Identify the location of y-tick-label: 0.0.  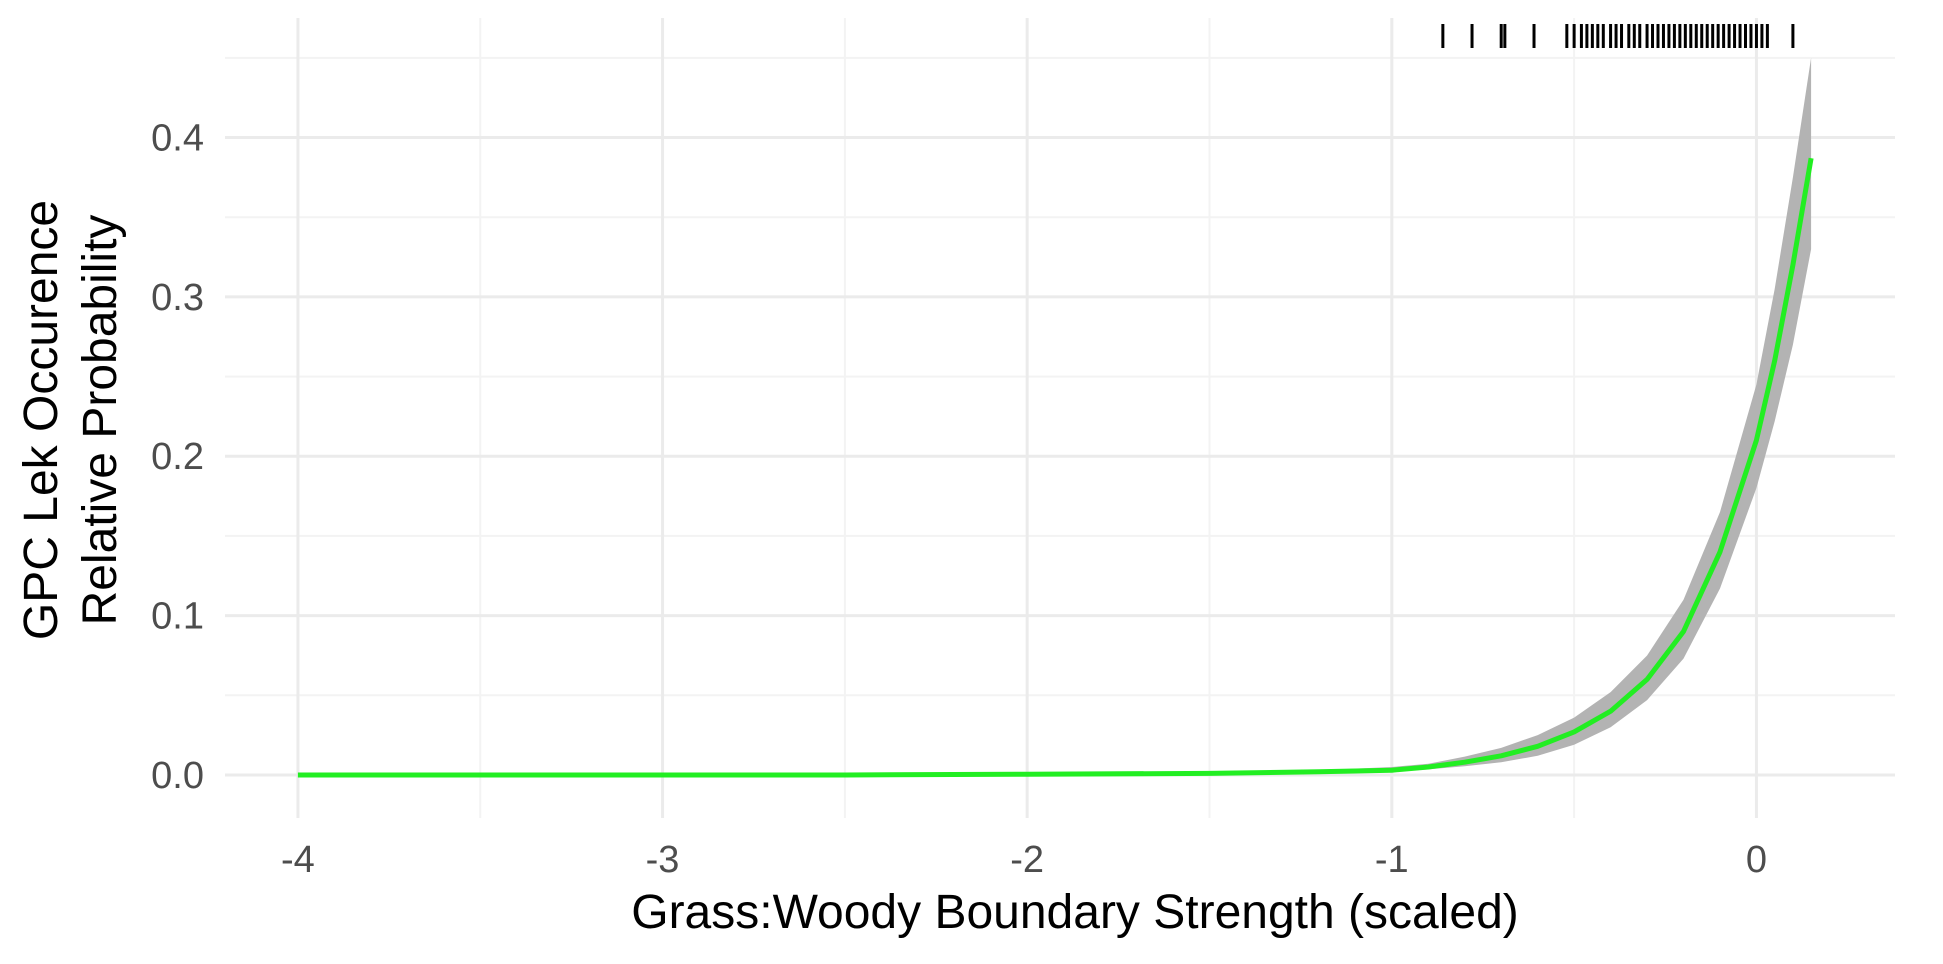
(177, 776).